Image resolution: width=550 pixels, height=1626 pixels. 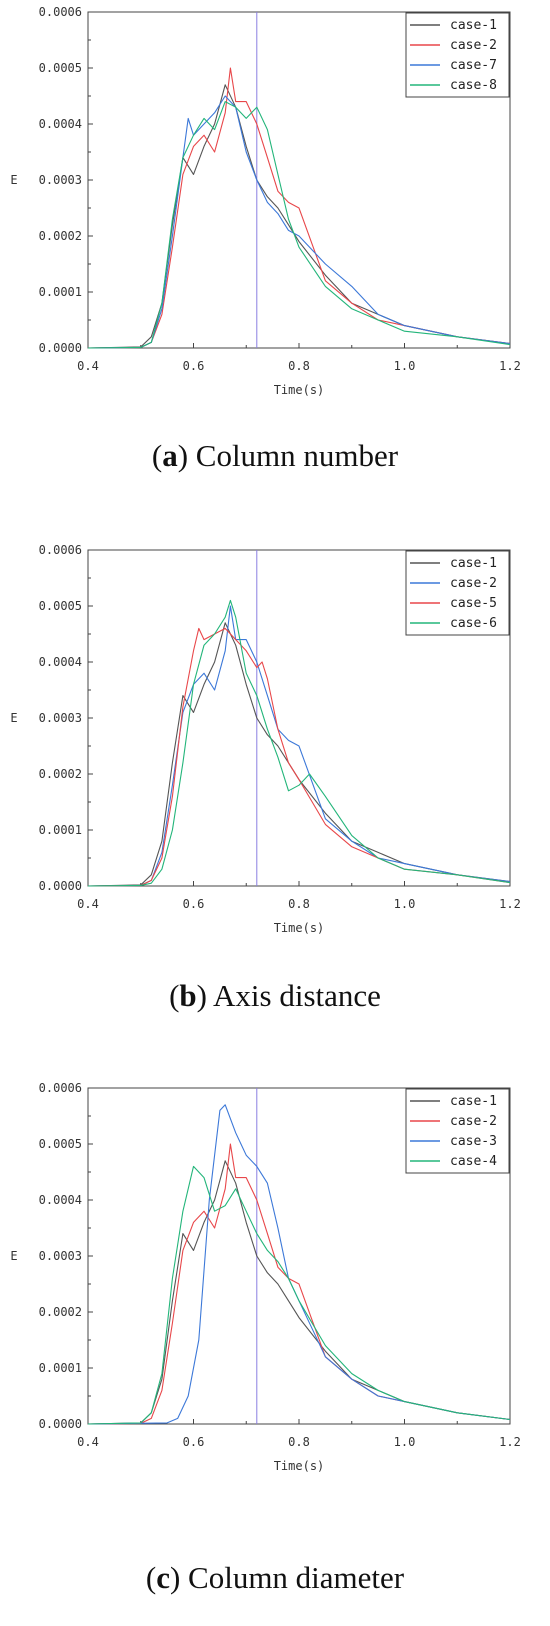 What do you see at coordinates (188, 995) in the screenshot?
I see `caption-letter-b: b` at bounding box center [188, 995].